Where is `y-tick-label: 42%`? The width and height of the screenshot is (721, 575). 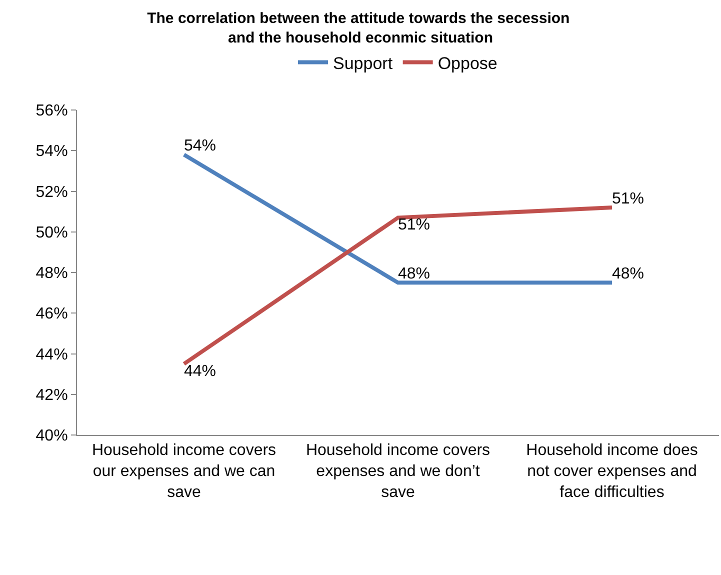 y-tick-label: 42% is located at coordinates (52, 395).